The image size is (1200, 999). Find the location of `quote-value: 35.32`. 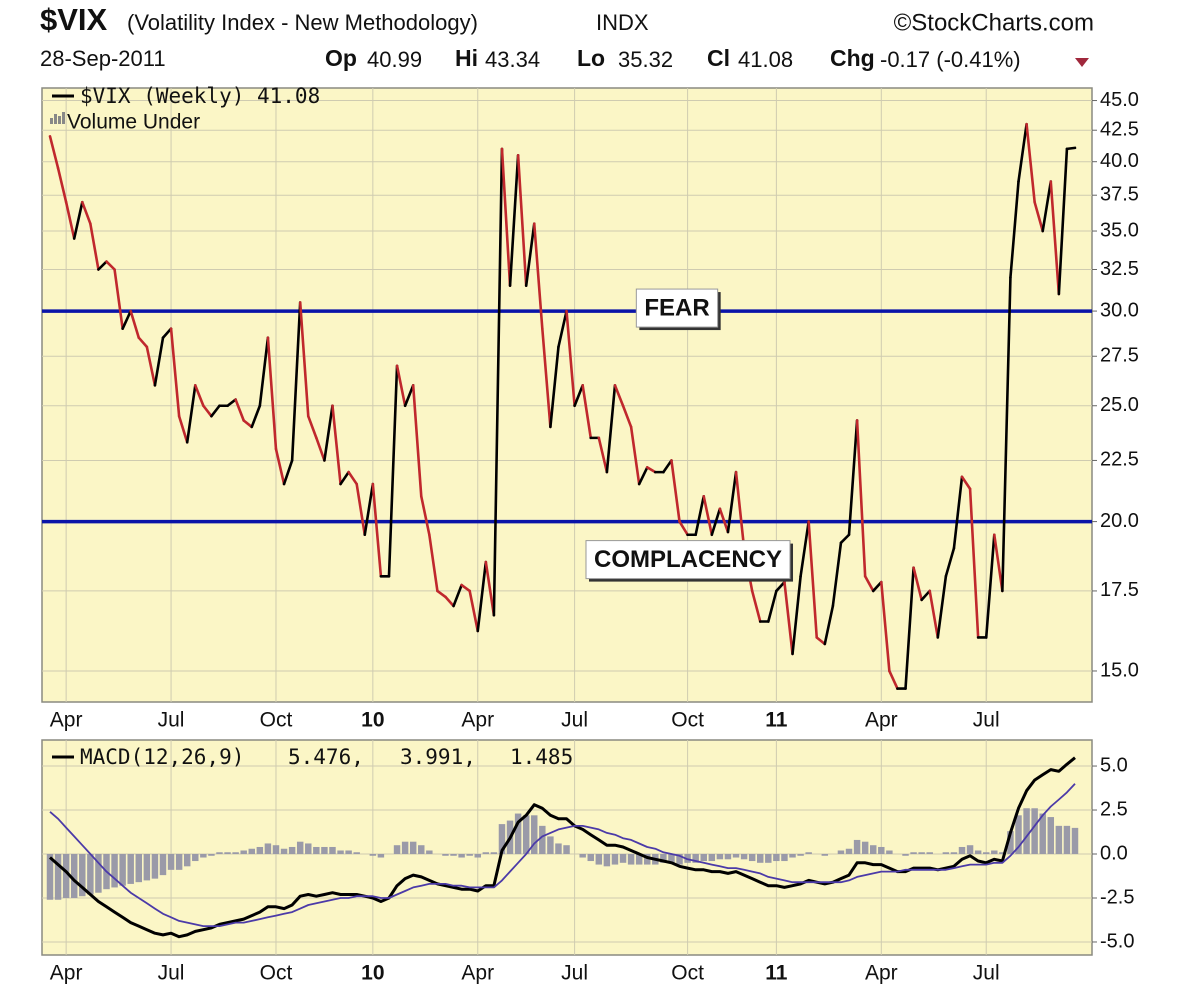

quote-value: 35.32 is located at coordinates (645, 59).